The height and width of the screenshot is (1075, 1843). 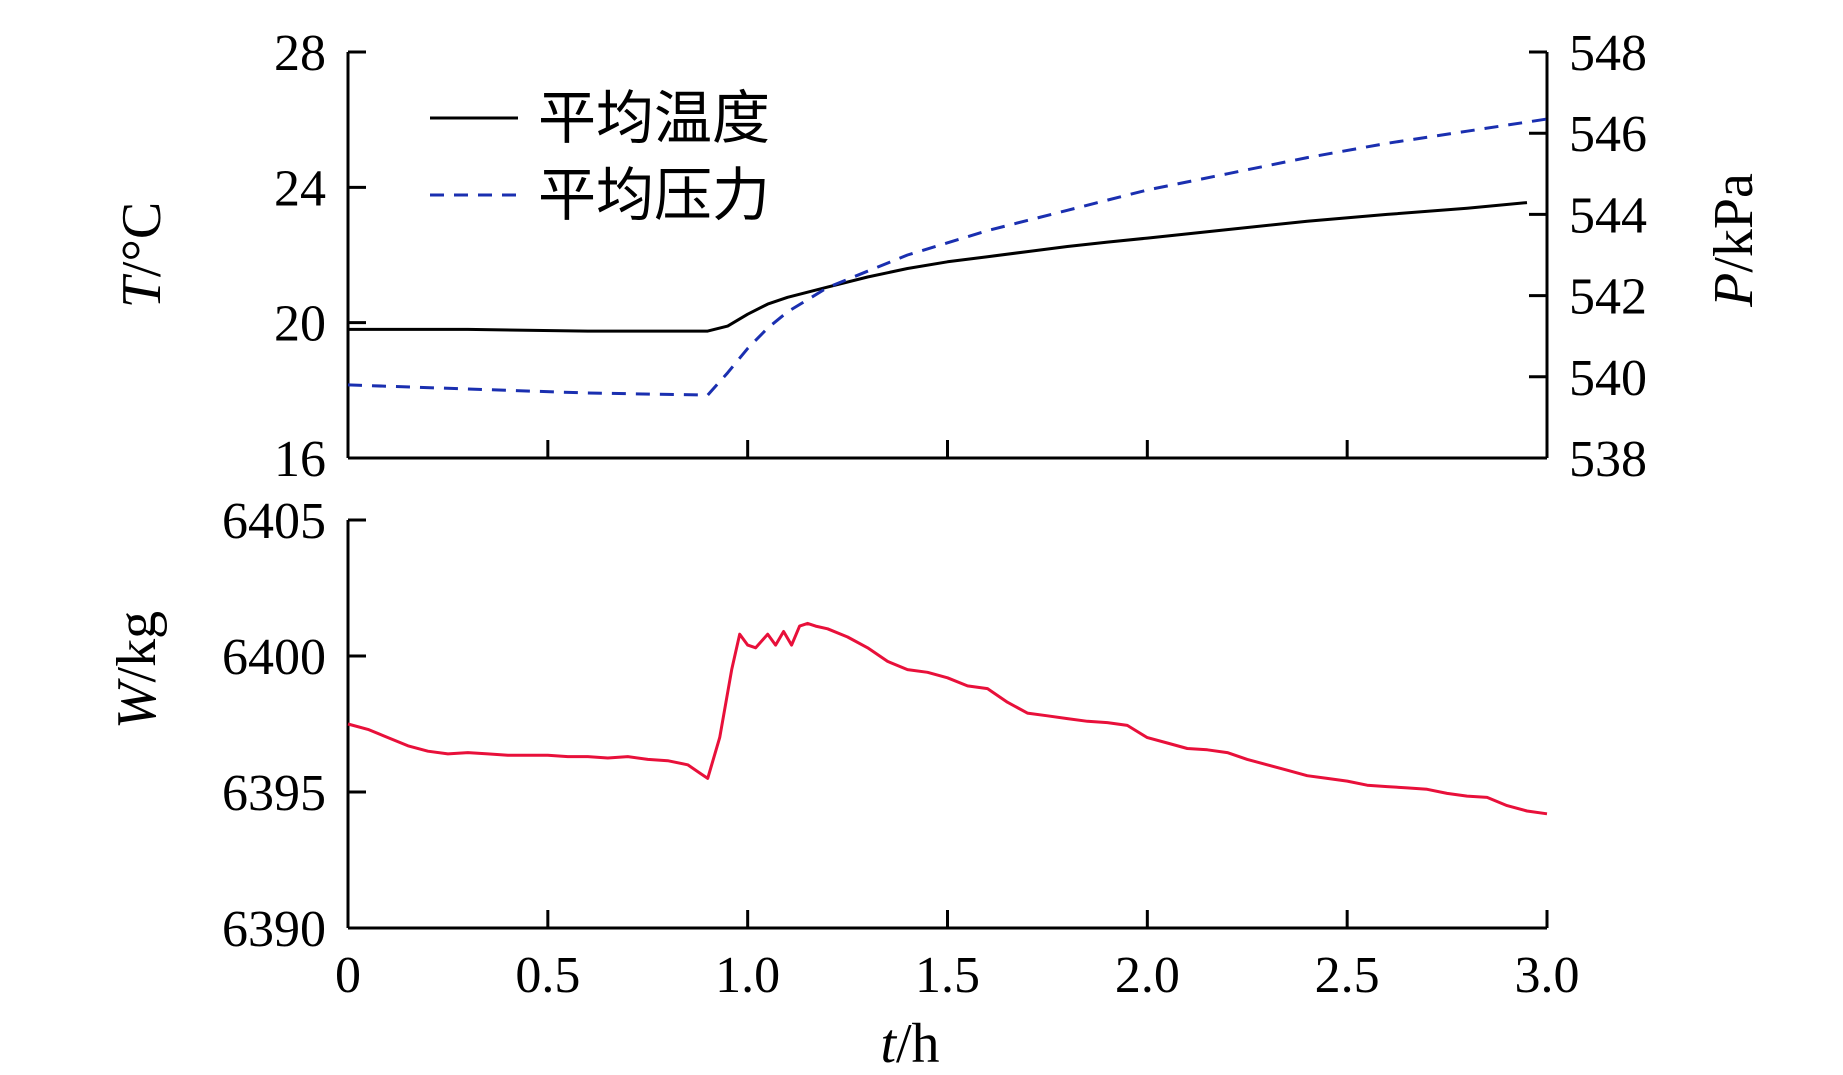 What do you see at coordinates (274, 929) in the screenshot?
I see `bottom-y-tick-label: 6390` at bounding box center [274, 929].